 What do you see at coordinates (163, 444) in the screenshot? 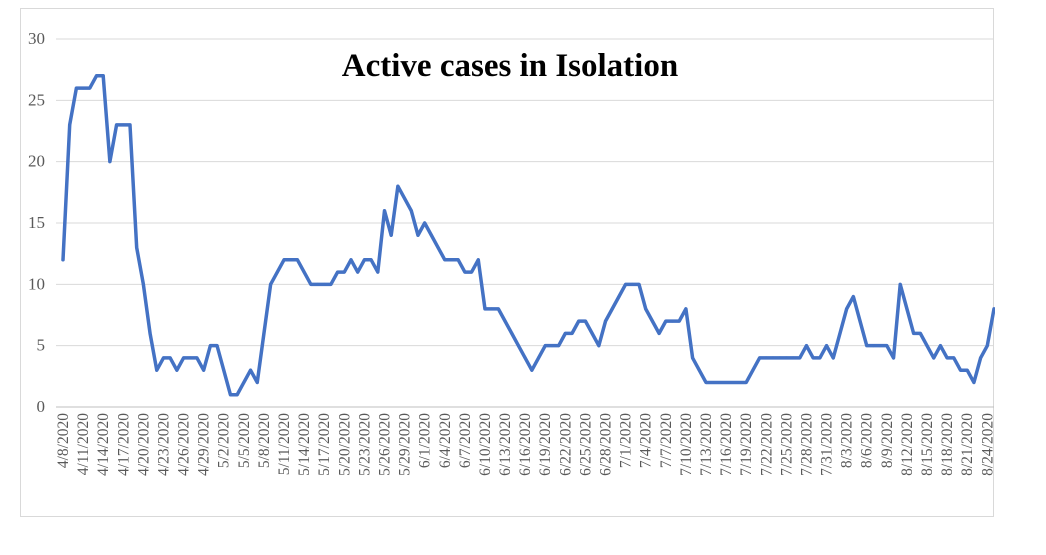
I see `x-tick-label: 4/23/2020` at bounding box center [163, 444].